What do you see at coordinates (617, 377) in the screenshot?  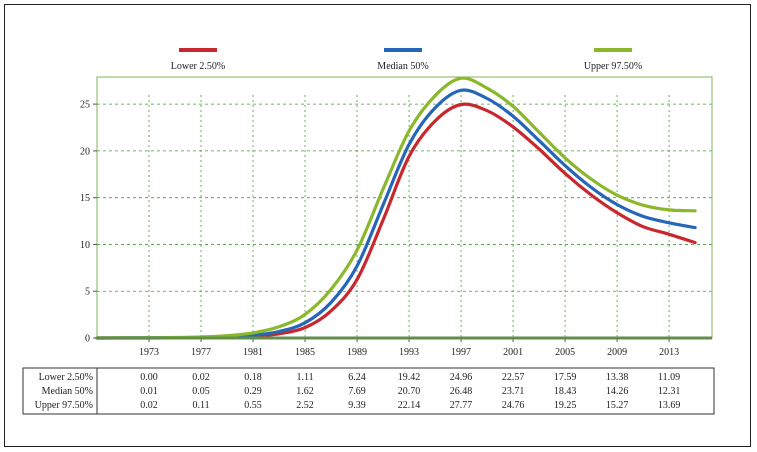 I see `table-cell: 13.38` at bounding box center [617, 377].